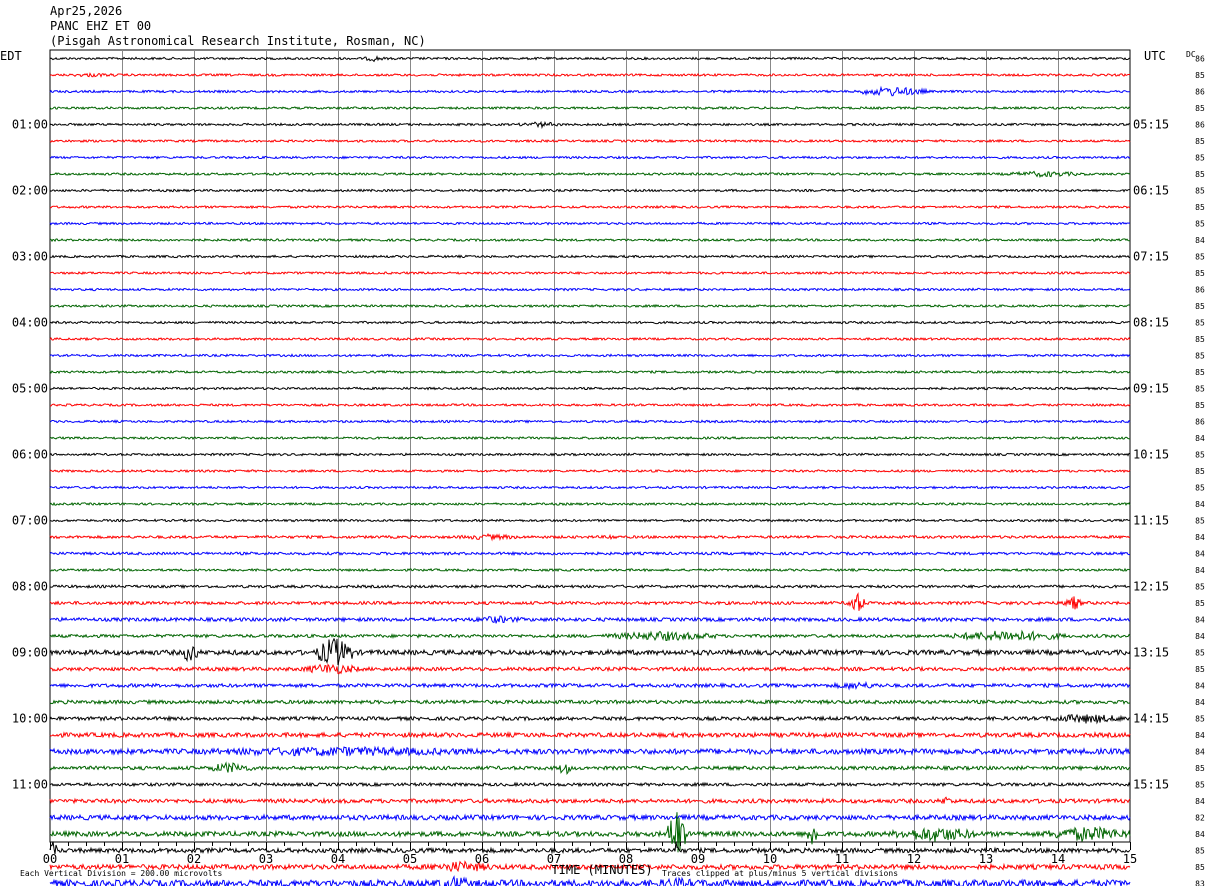 The height and width of the screenshot is (886, 1210). What do you see at coordinates (101, 26) in the screenshot?
I see `station-code: PANC EHZ ET 00` at bounding box center [101, 26].